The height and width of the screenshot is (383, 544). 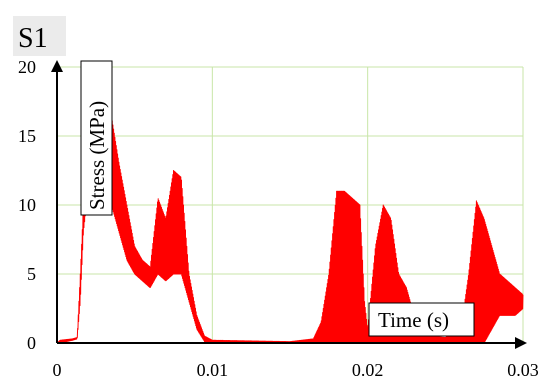 I want to click on x-label-box, so click(x=421, y=319).